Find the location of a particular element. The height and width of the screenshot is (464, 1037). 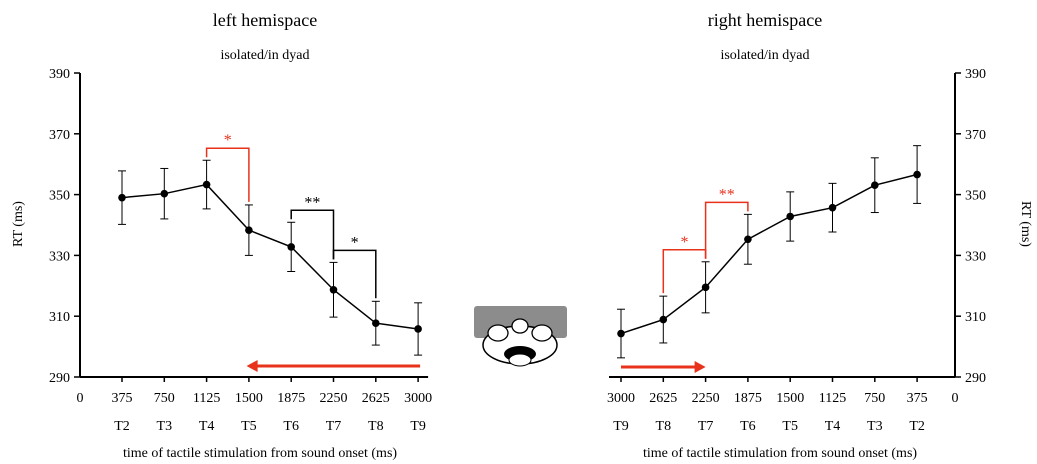

right-x-sublabel: T6 is located at coordinates (748, 426).